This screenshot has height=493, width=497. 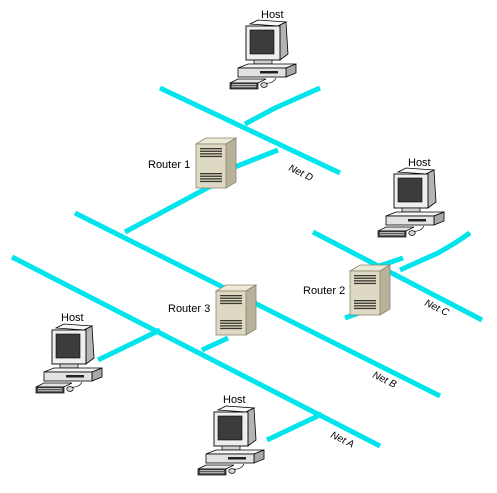 I want to click on router-label: Router 2, so click(x=324, y=291).